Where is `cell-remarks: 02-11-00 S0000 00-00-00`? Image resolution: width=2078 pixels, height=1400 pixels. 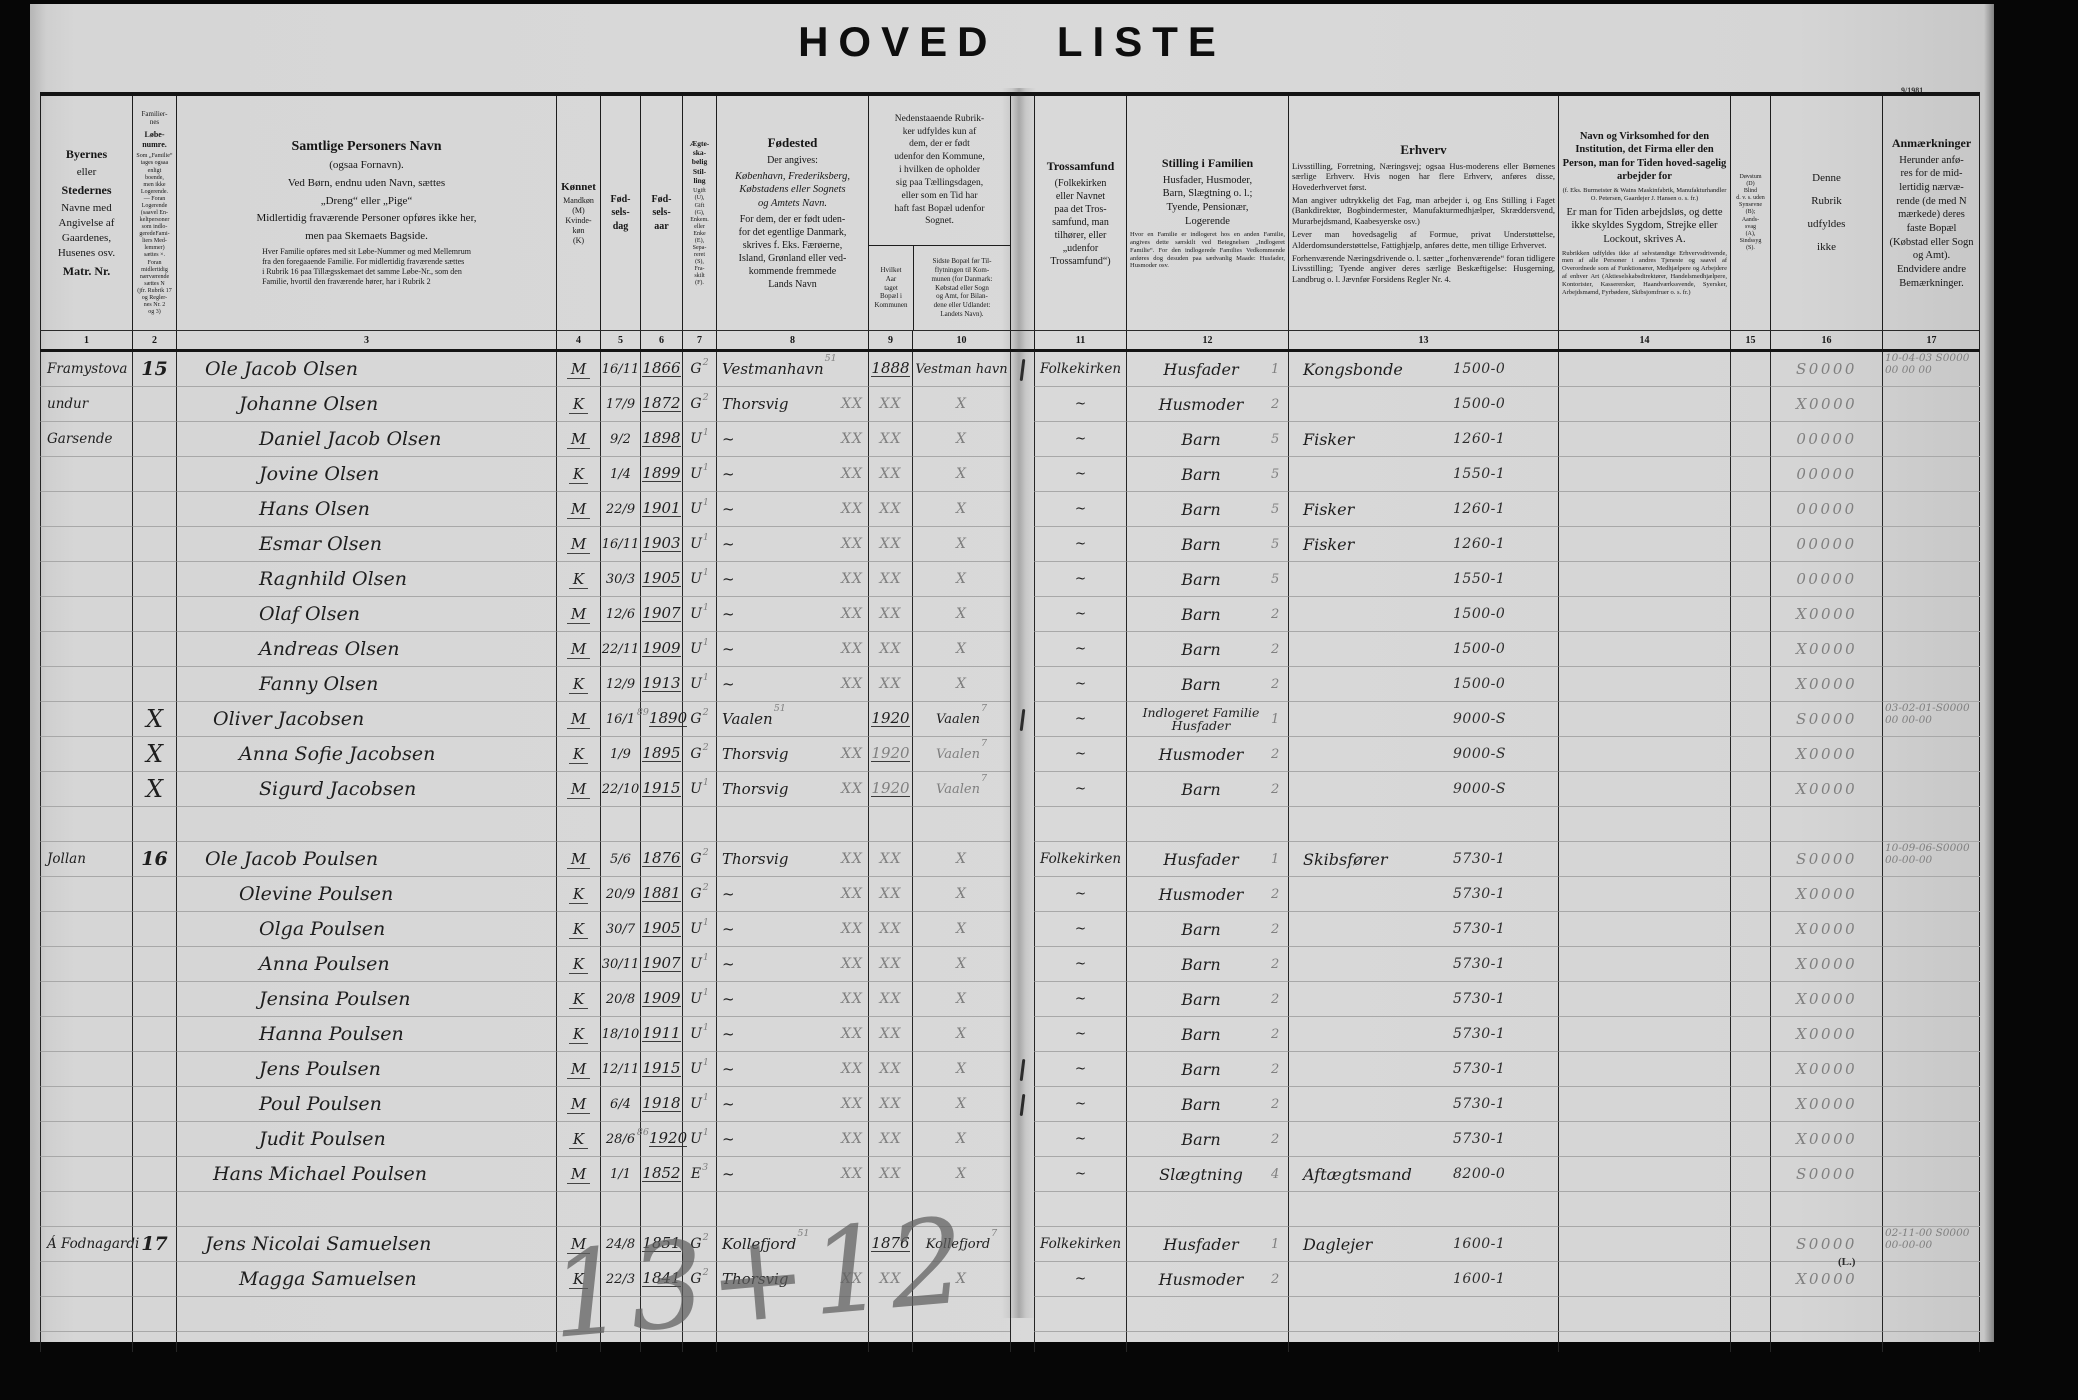
cell-remarks: 02-11-00 S0000 00-00-00 is located at coordinates (1931, 1244).